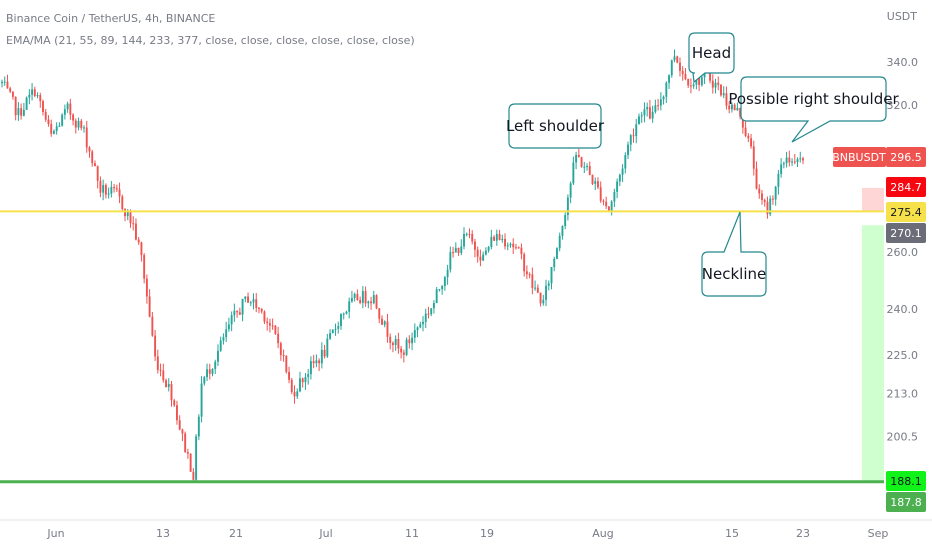  What do you see at coordinates (906, 212) in the screenshot?
I see `svg-text: 275.4` at bounding box center [906, 212].